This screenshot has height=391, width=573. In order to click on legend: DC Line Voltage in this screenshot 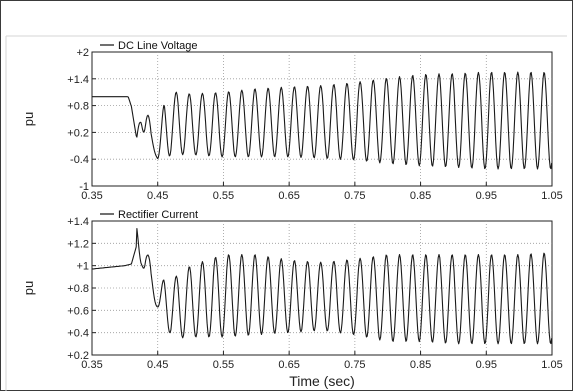, I will do `click(149, 46)`.